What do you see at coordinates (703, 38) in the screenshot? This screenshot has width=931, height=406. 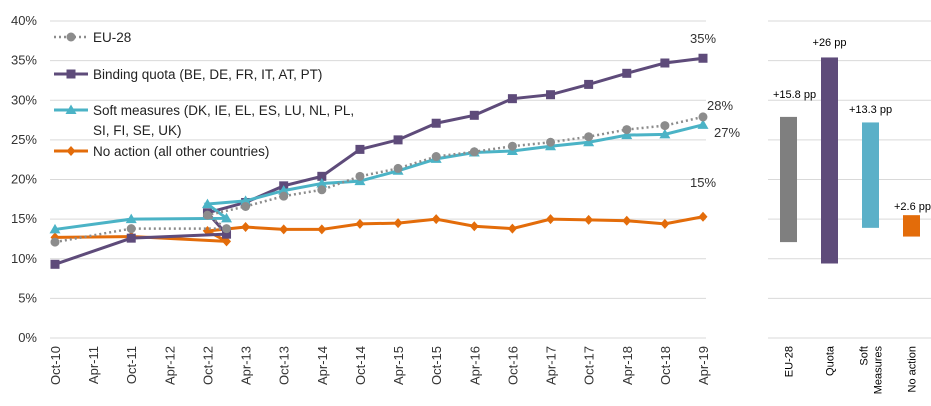 I see `data-label: 35%` at bounding box center [703, 38].